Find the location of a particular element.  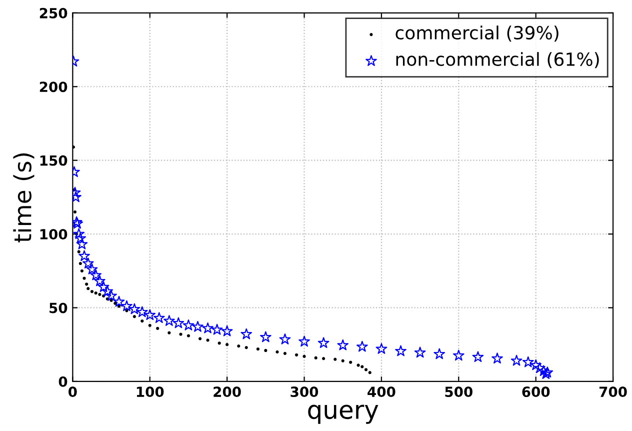

y-axis-title: time (s) is located at coordinates (23, 197).